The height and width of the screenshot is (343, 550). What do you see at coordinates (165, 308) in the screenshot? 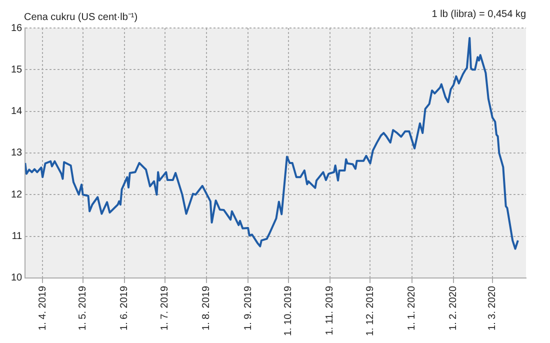
I see `x-tick-label: 1. 7. 2019` at bounding box center [165, 308].